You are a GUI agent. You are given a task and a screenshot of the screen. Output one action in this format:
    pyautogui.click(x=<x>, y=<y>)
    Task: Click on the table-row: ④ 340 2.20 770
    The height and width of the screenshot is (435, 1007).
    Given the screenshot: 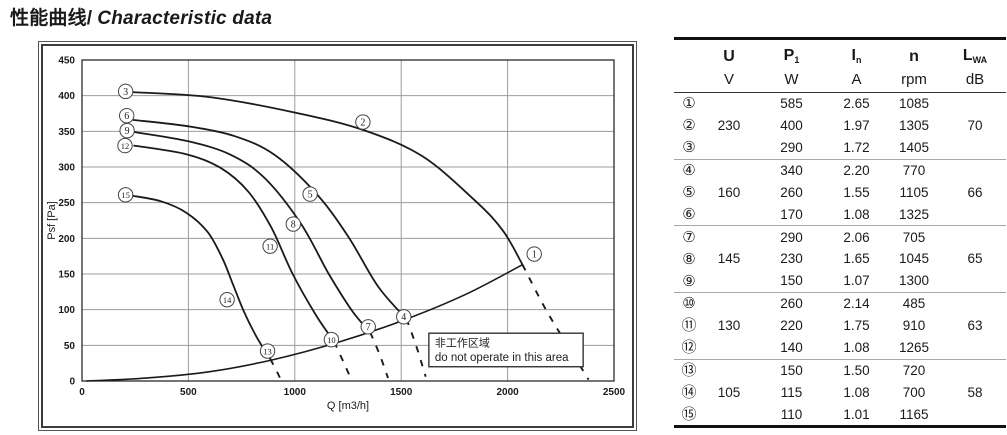 What is the action you would take?
    pyautogui.click(x=840, y=171)
    